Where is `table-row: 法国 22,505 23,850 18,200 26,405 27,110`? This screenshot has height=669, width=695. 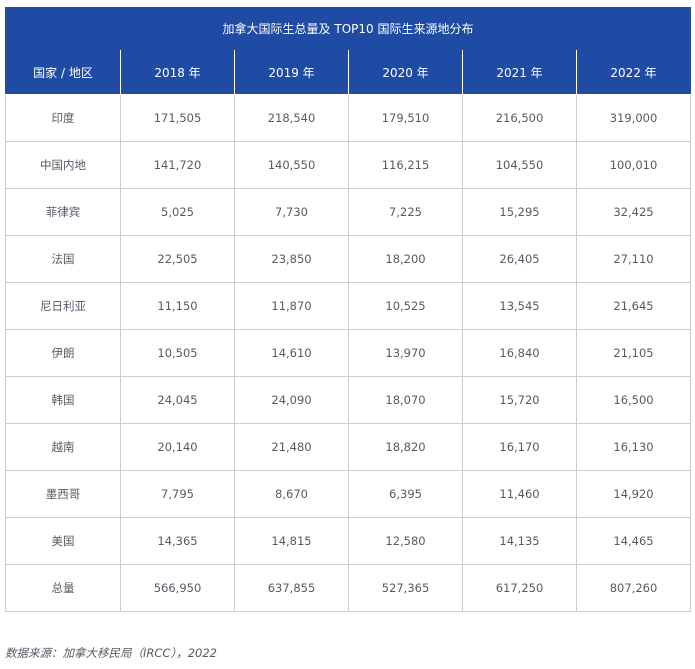
table-row: 法国 22,505 23,850 18,200 26,405 27,110 is located at coordinates (348, 259).